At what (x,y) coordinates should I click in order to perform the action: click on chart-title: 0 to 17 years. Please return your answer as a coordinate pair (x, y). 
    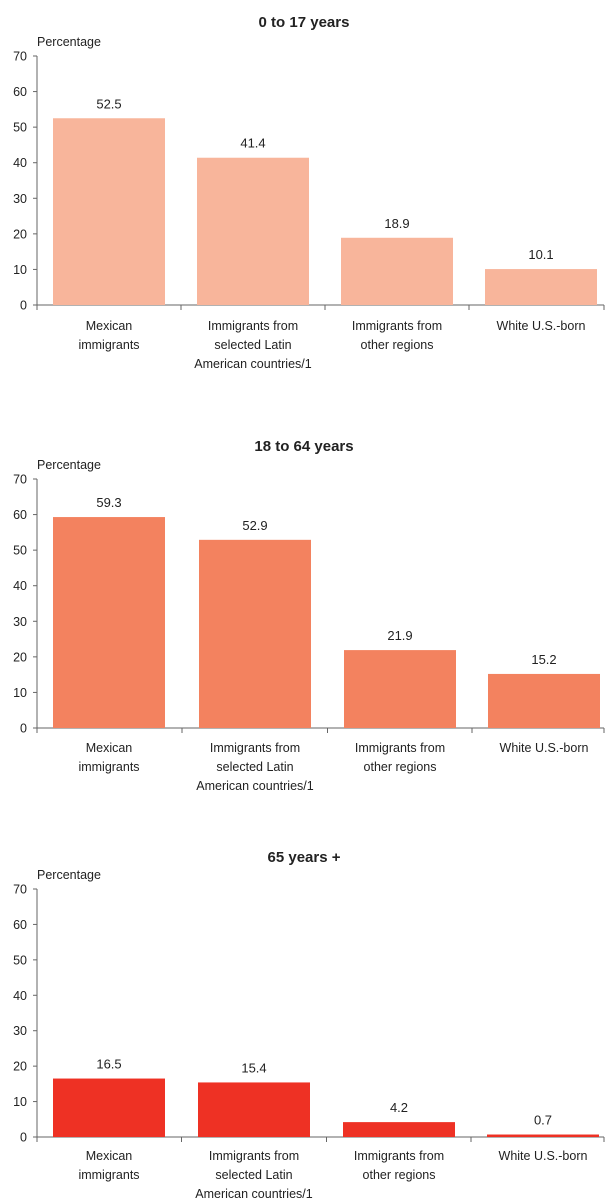
    Looking at the image, I should click on (304, 22).